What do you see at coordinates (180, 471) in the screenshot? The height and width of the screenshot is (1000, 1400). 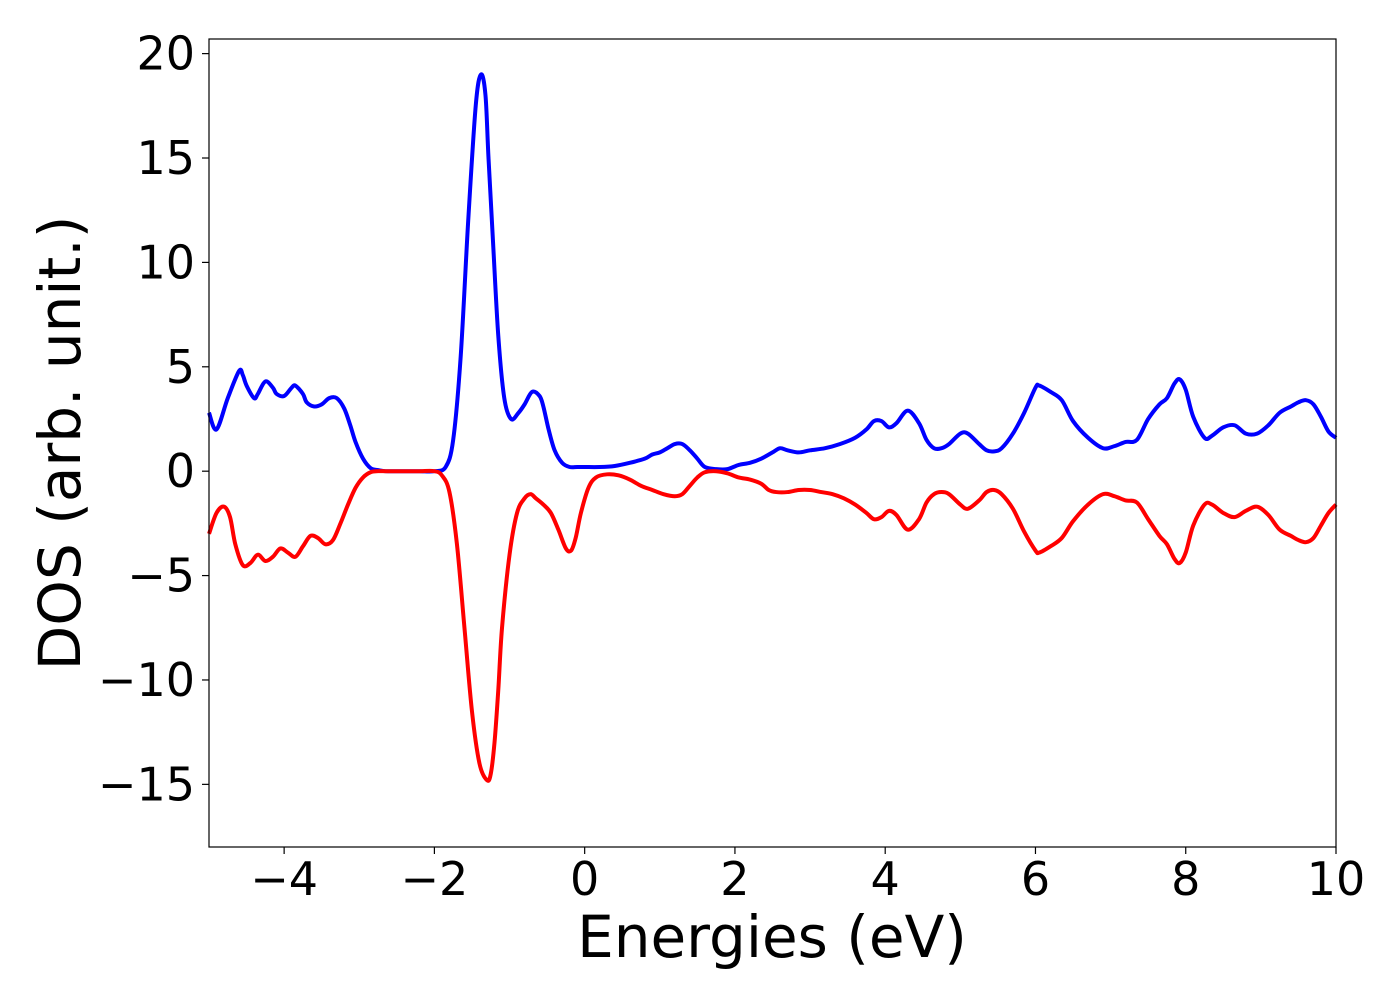 I see `y-tick-label: 0` at bounding box center [180, 471].